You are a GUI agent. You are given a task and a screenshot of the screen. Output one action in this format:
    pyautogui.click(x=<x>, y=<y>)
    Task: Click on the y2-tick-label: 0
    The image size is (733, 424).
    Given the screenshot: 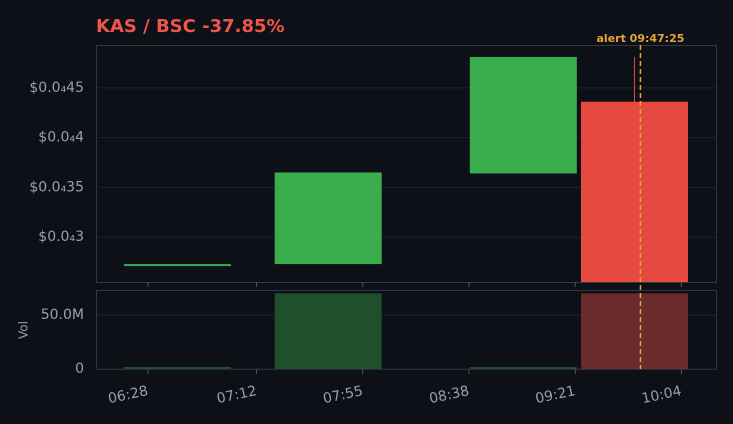 What is the action you would take?
    pyautogui.click(x=79, y=369)
    